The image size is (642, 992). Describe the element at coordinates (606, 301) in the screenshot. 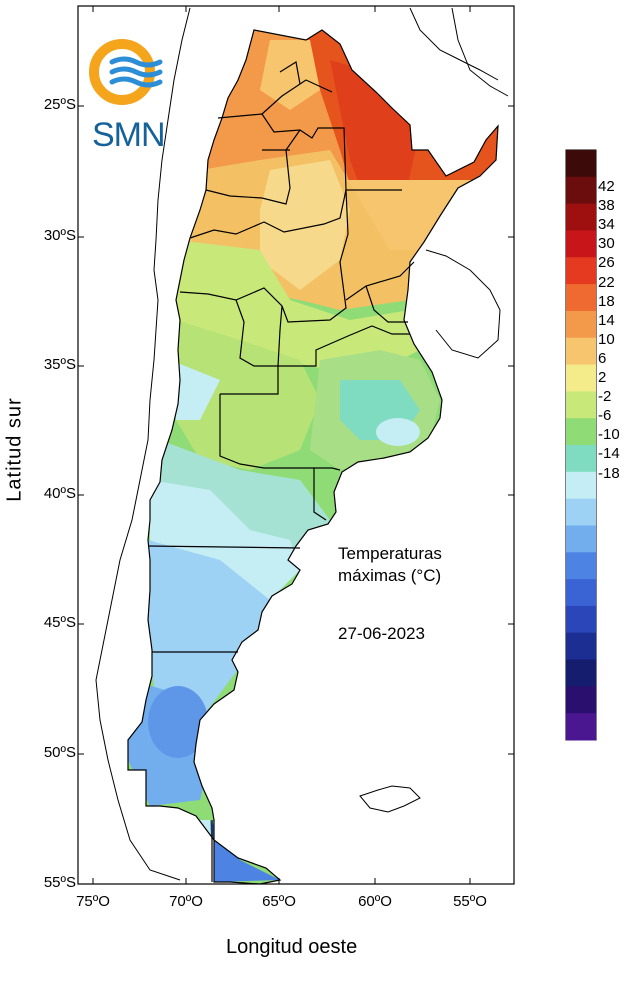

I see `colorbar-label: 18` at that location.